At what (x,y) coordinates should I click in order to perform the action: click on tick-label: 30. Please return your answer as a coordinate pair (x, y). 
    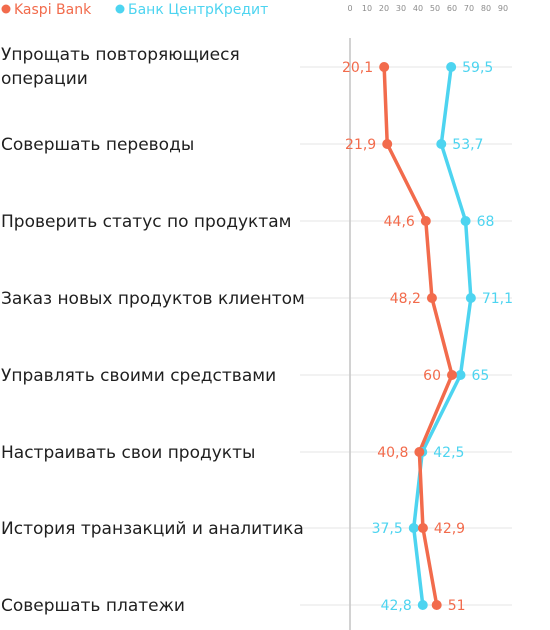
    Looking at the image, I should click on (401, 8).